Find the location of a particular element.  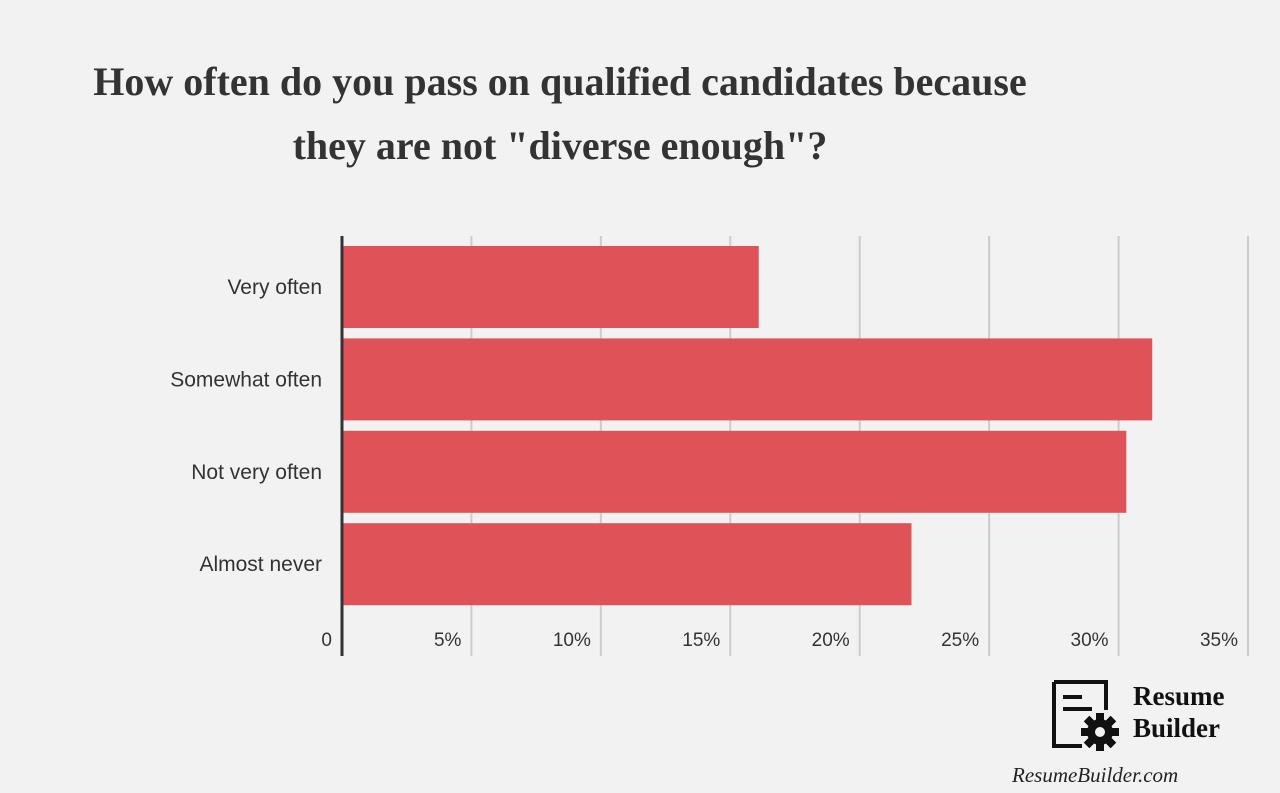

x-tick-label: 10% is located at coordinates (572, 640).